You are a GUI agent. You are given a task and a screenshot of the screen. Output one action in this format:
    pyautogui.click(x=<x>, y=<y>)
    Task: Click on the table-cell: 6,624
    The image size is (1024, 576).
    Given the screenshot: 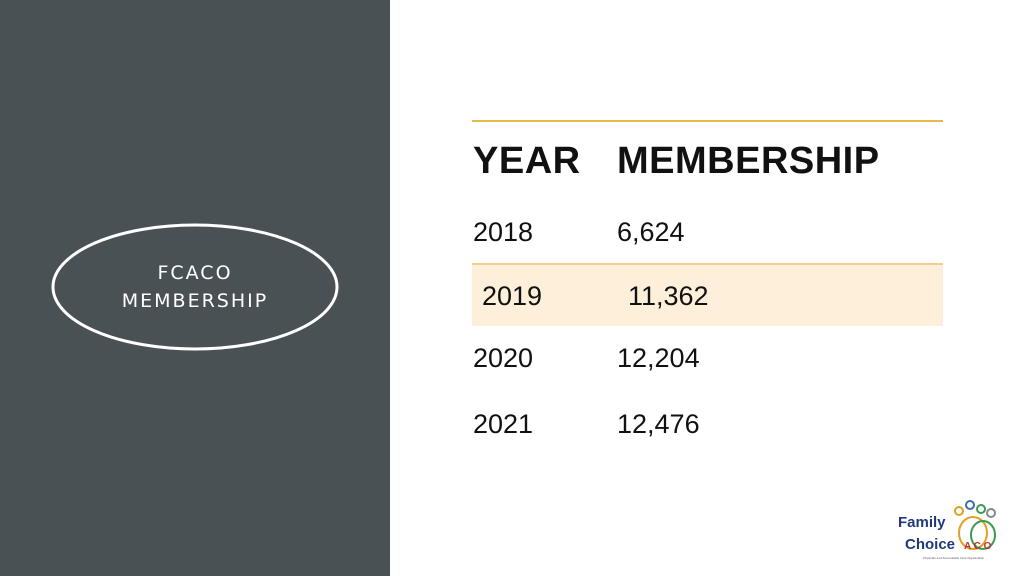 What is the action you would take?
    pyautogui.click(x=651, y=232)
    